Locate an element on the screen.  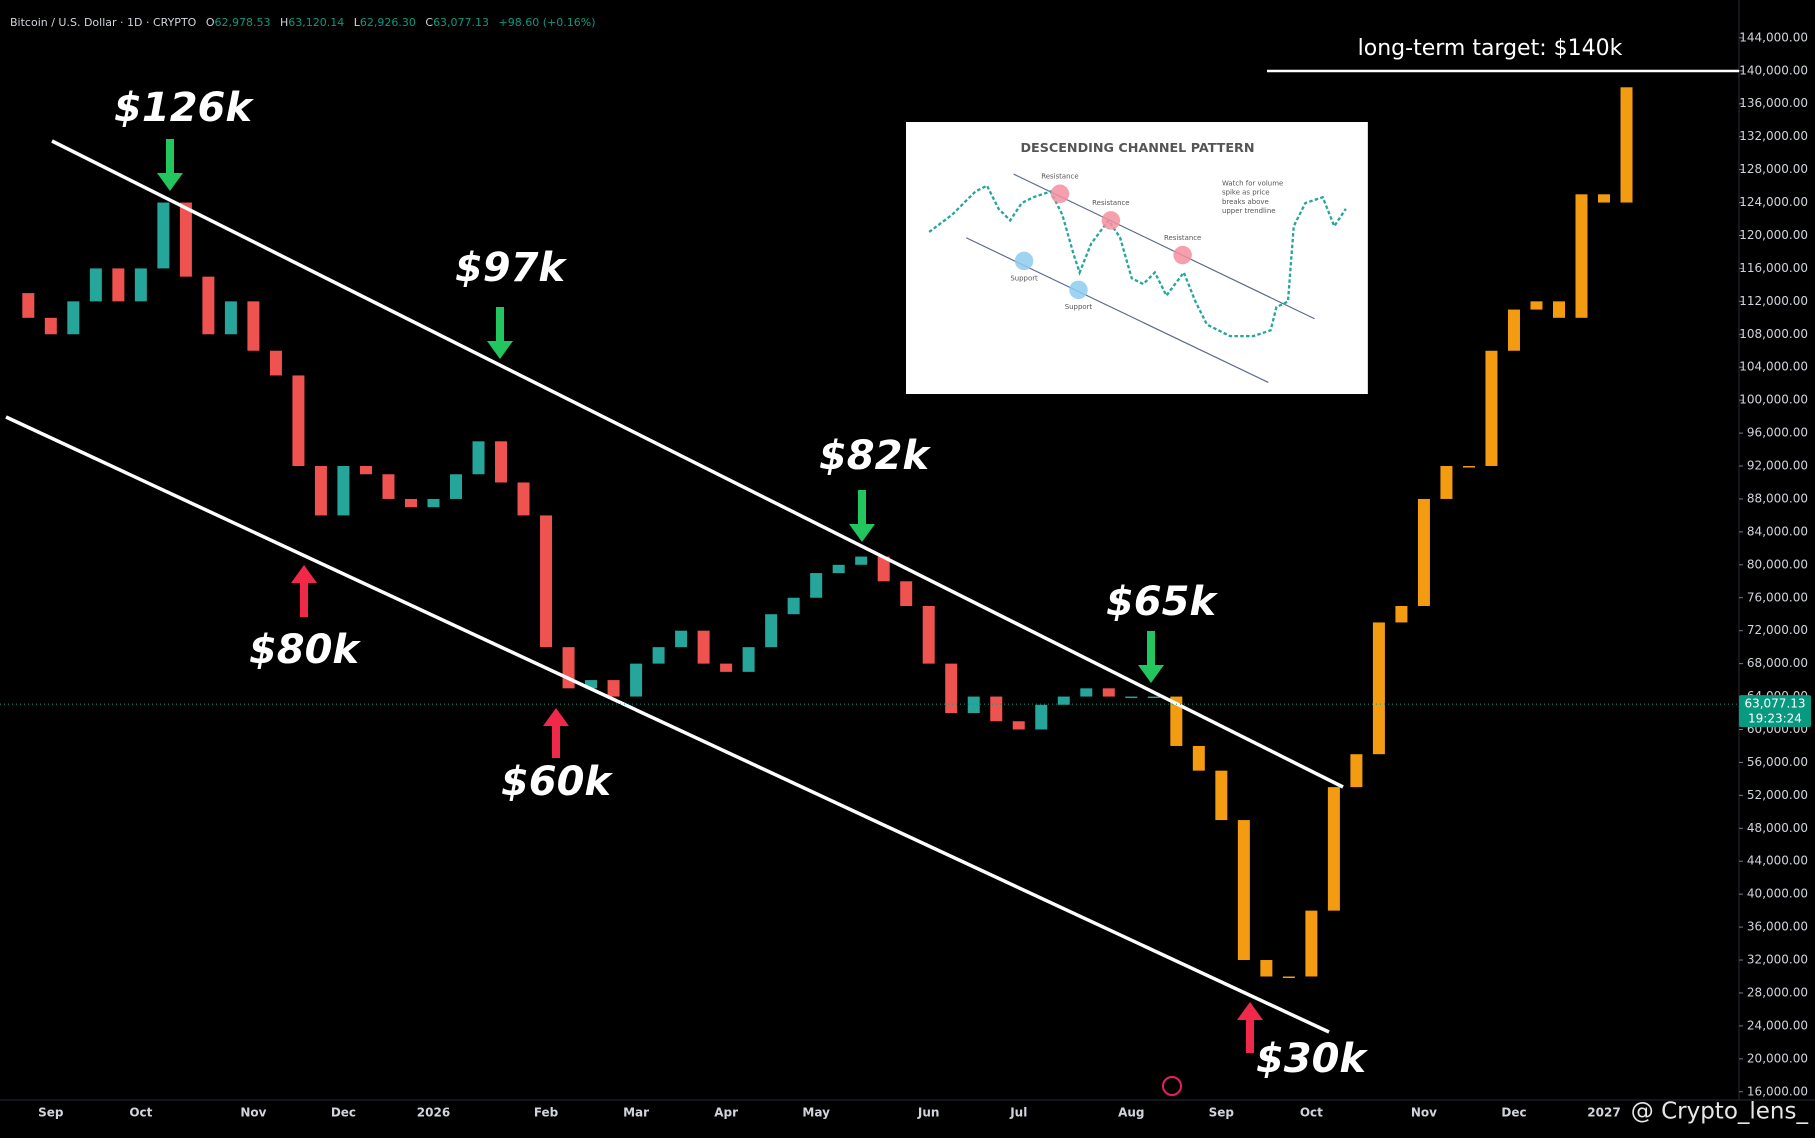
x-tick-label: Feb is located at coordinates (546, 1113).